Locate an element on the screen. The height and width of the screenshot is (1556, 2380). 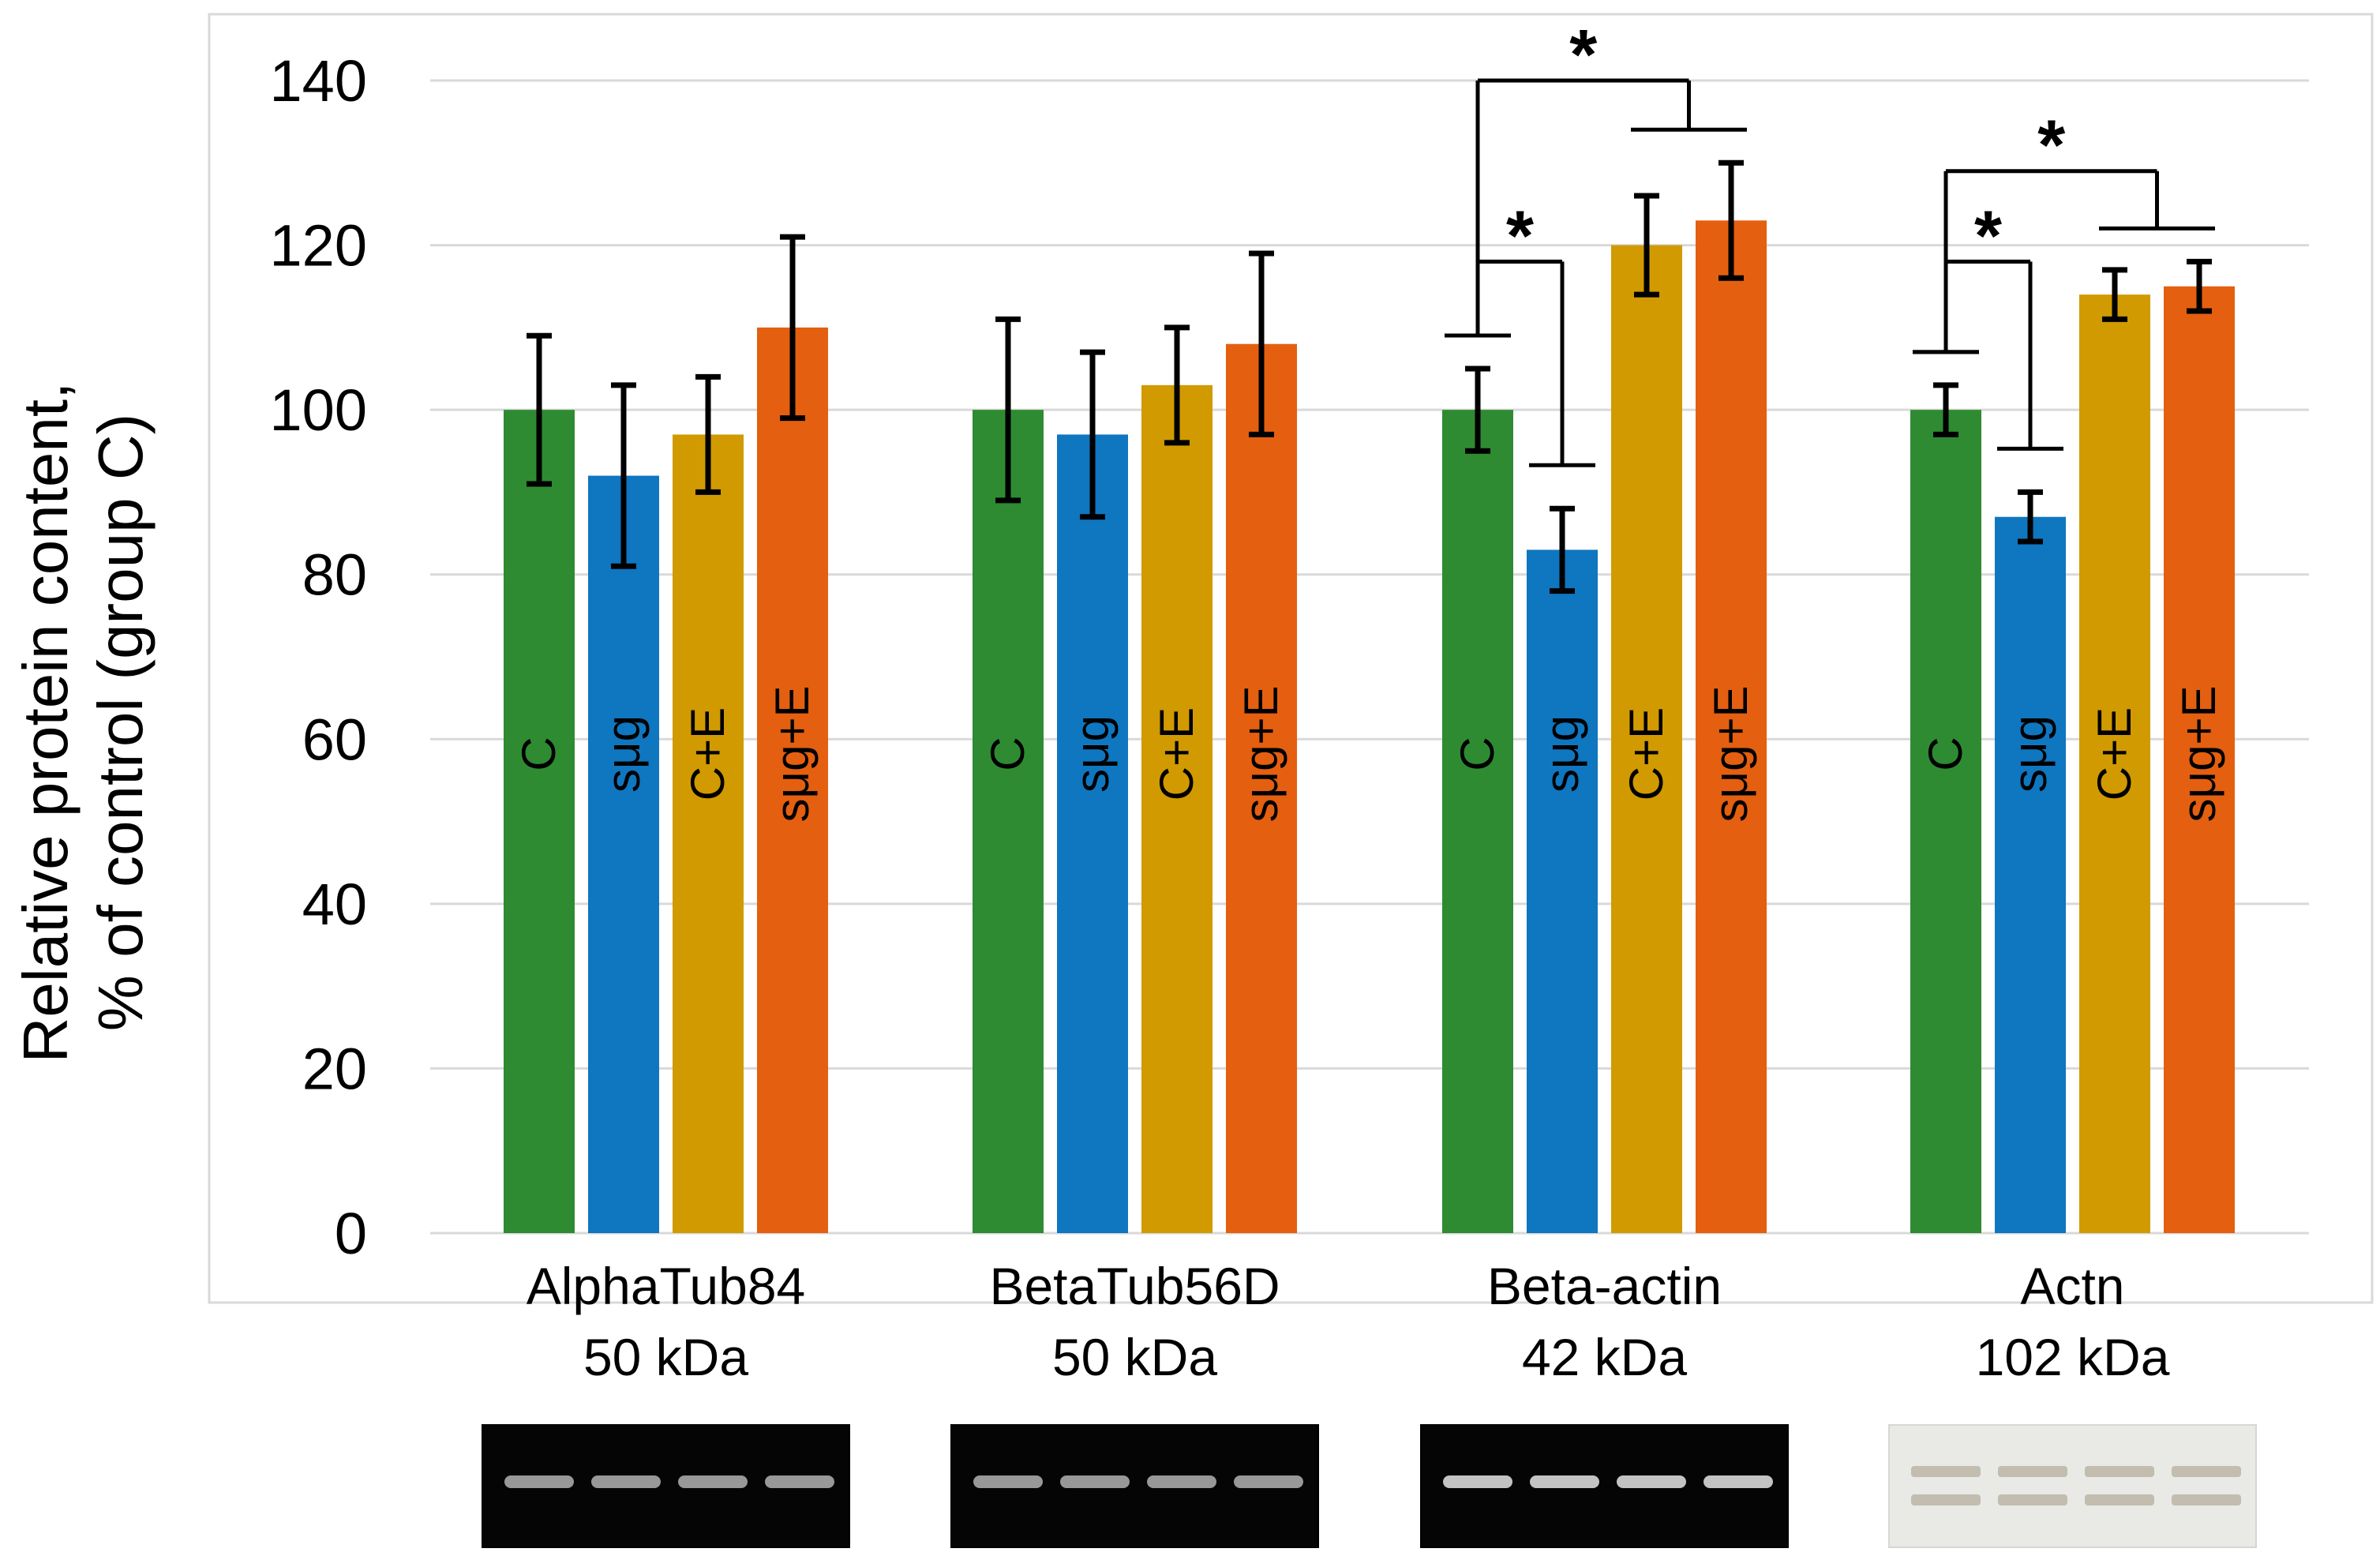
y-axis-label-line-1: Relative protein content, is located at coordinates (45, 722).